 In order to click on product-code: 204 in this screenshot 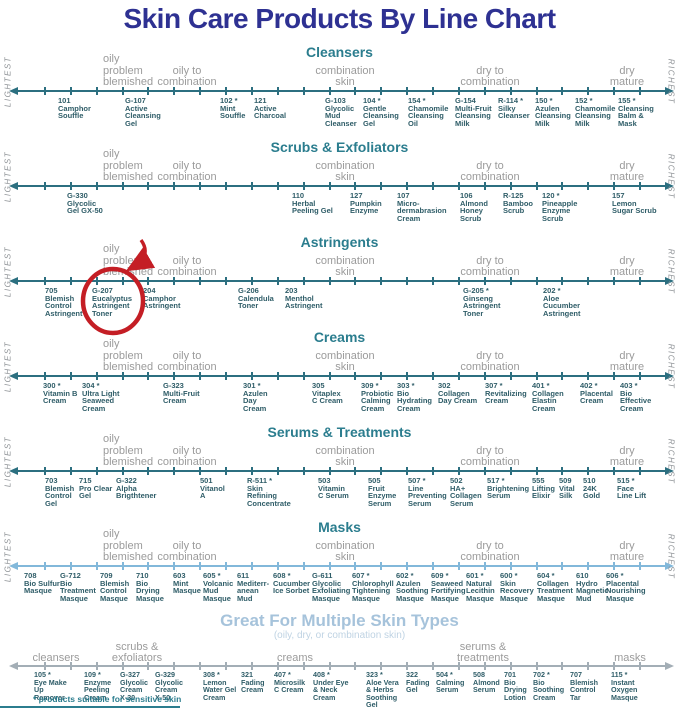, I will do `click(149, 290)`.